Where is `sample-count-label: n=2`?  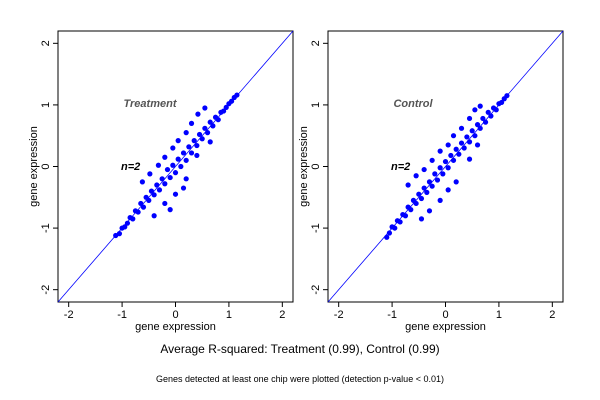 sample-count-label: n=2 is located at coordinates (130, 167).